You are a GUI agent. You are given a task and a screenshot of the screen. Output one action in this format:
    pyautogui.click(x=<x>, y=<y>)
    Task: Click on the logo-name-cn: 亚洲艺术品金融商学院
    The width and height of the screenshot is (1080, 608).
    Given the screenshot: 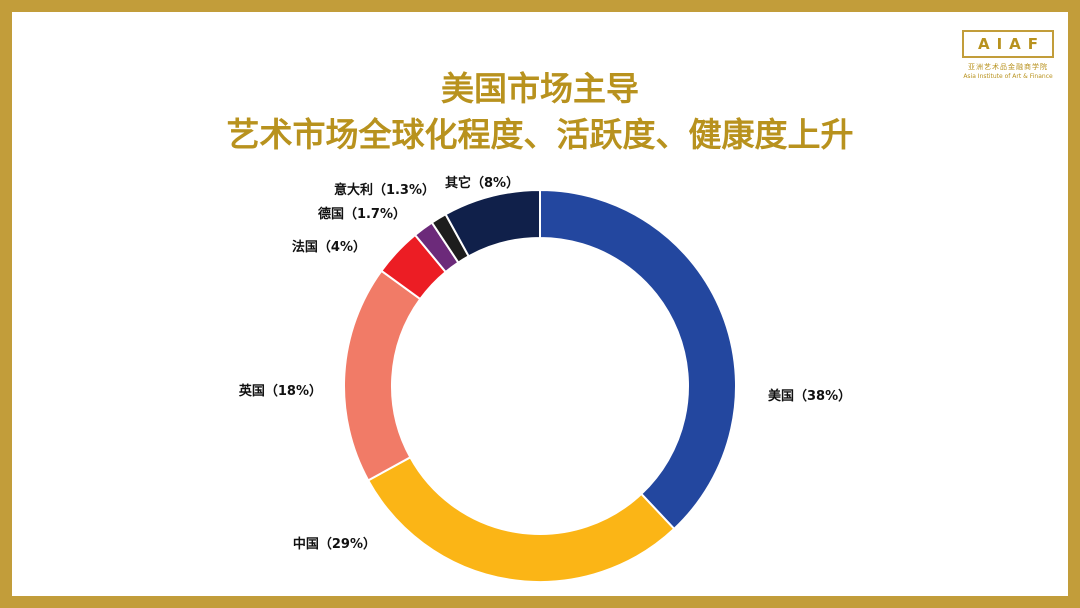 What is the action you would take?
    pyautogui.click(x=1008, y=67)
    